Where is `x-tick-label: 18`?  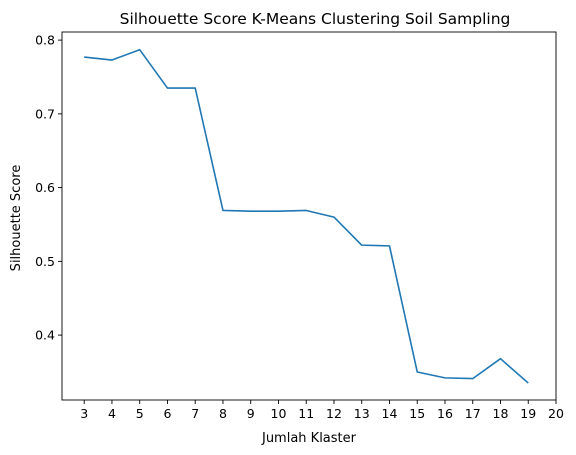
x-tick-label: 18 is located at coordinates (501, 413).